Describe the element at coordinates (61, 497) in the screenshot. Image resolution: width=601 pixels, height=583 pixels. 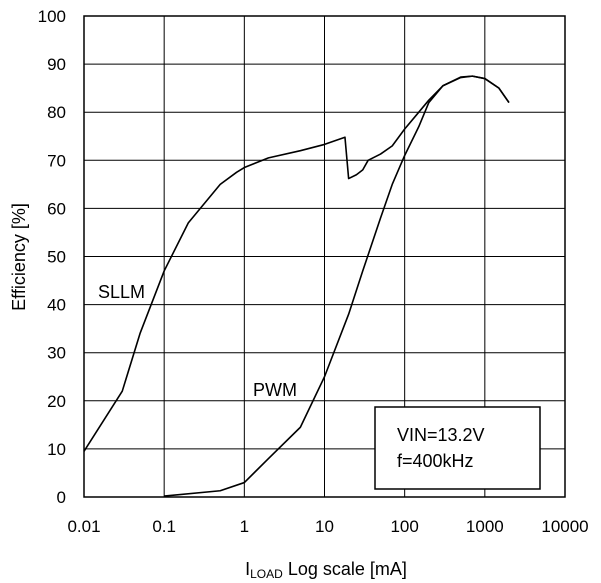
I see `y-tick-label: 0` at that location.